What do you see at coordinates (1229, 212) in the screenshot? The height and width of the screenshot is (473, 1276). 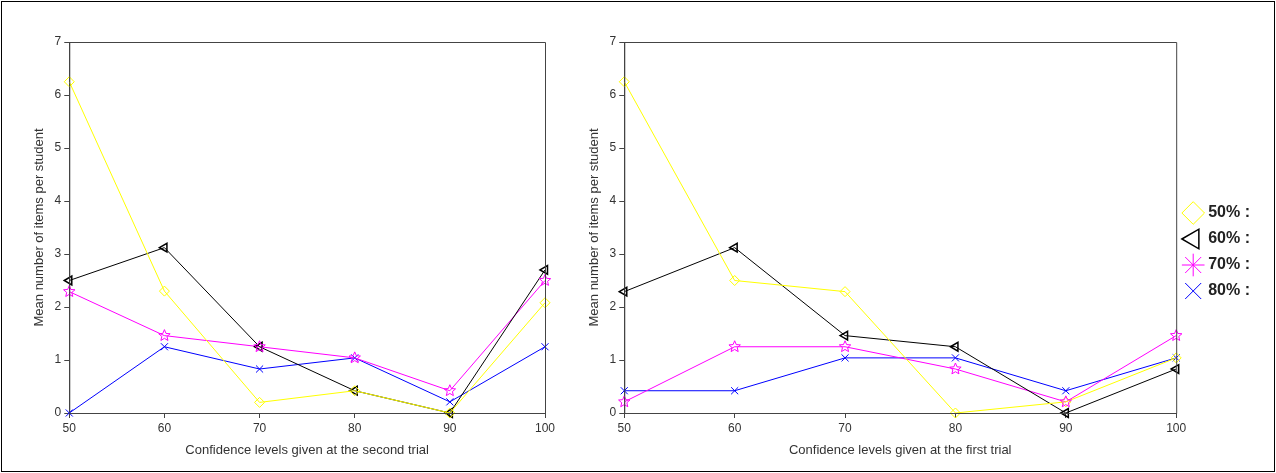 I see `legend-label: 50% :` at bounding box center [1229, 212].